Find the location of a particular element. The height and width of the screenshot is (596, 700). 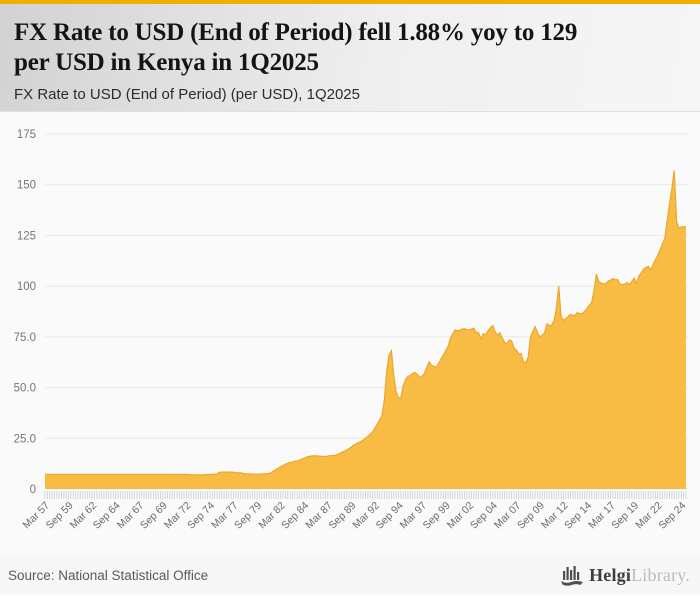

top-accent-bar is located at coordinates (350, 2).